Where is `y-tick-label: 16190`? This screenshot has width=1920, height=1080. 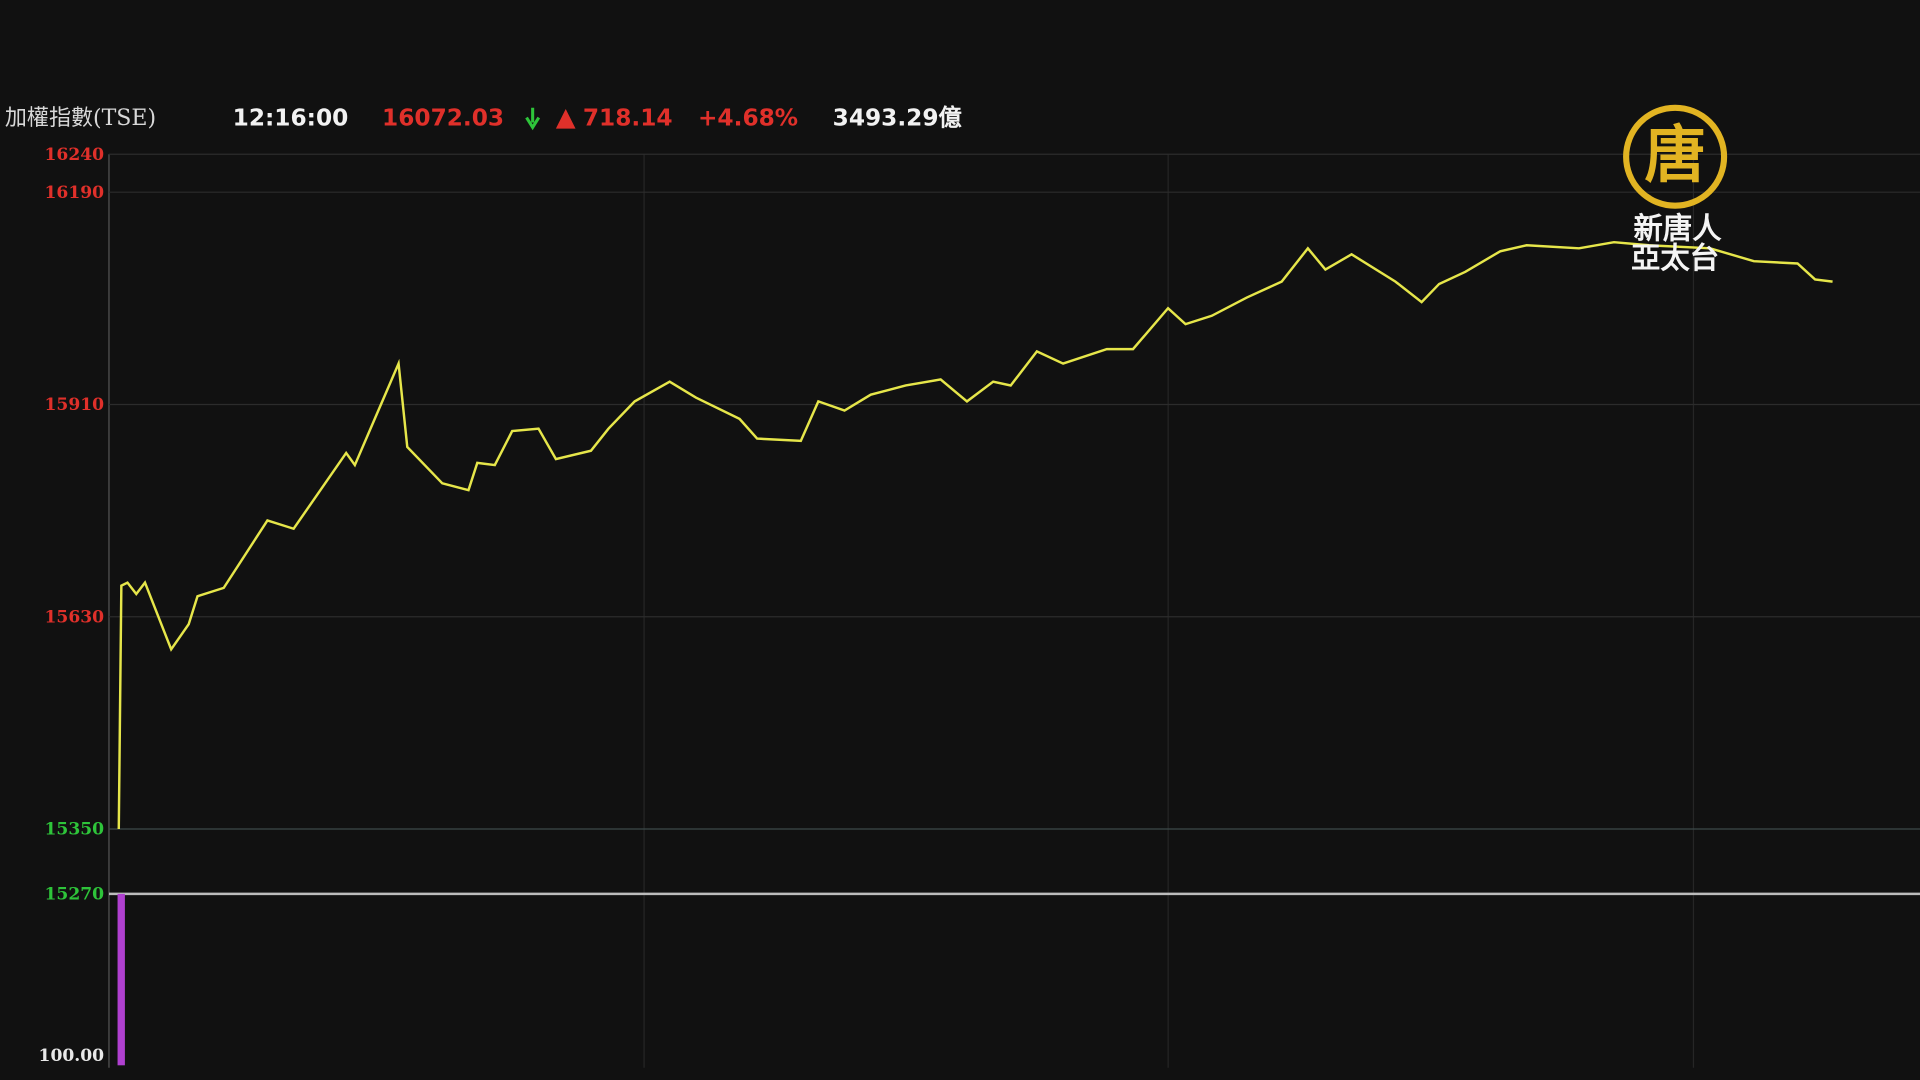 y-tick-label: 16190 is located at coordinates (75, 193).